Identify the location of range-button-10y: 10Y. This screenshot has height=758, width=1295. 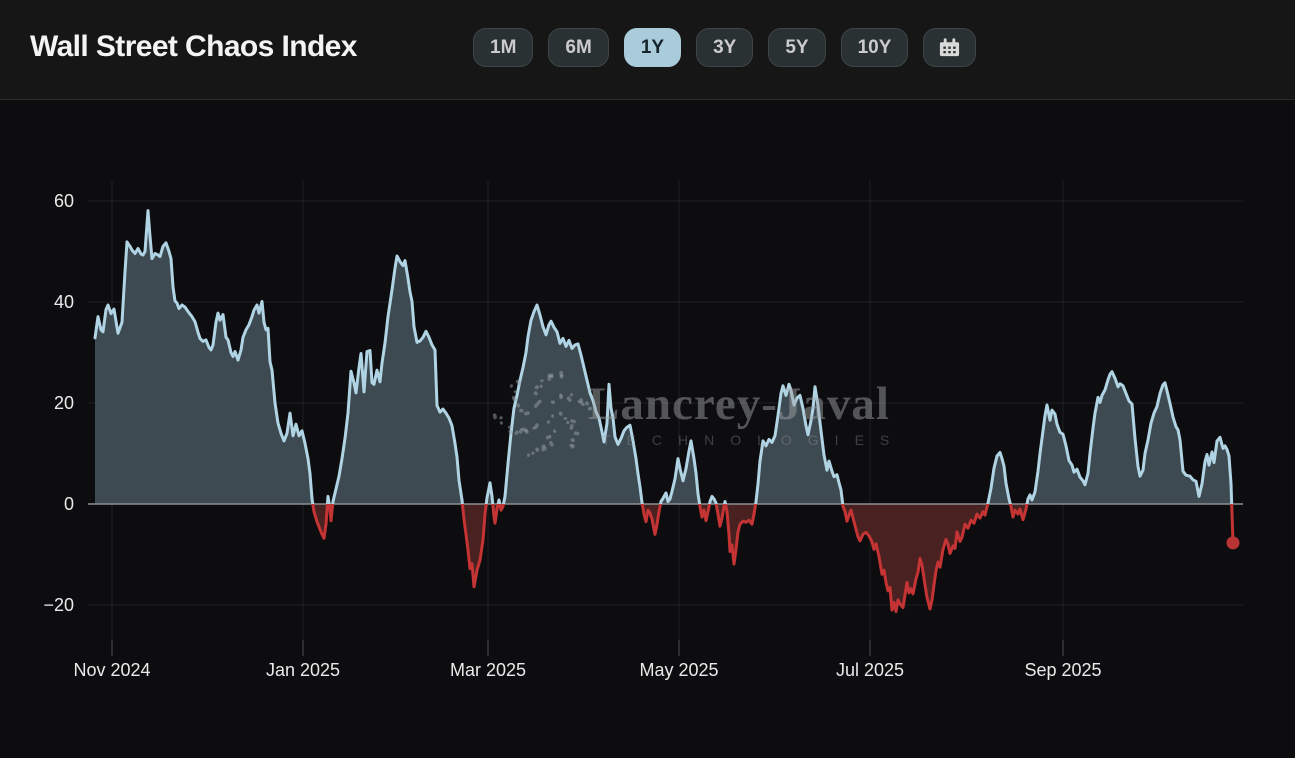
(874, 47).